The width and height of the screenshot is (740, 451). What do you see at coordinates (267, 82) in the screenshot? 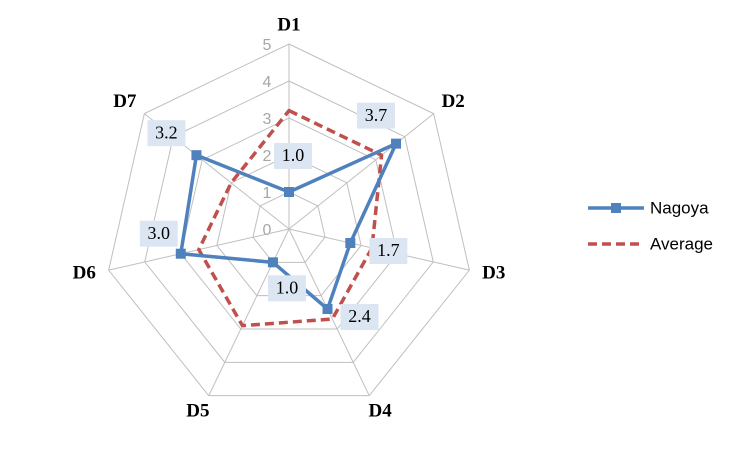
I see `r-tick-label: 4` at bounding box center [267, 82].